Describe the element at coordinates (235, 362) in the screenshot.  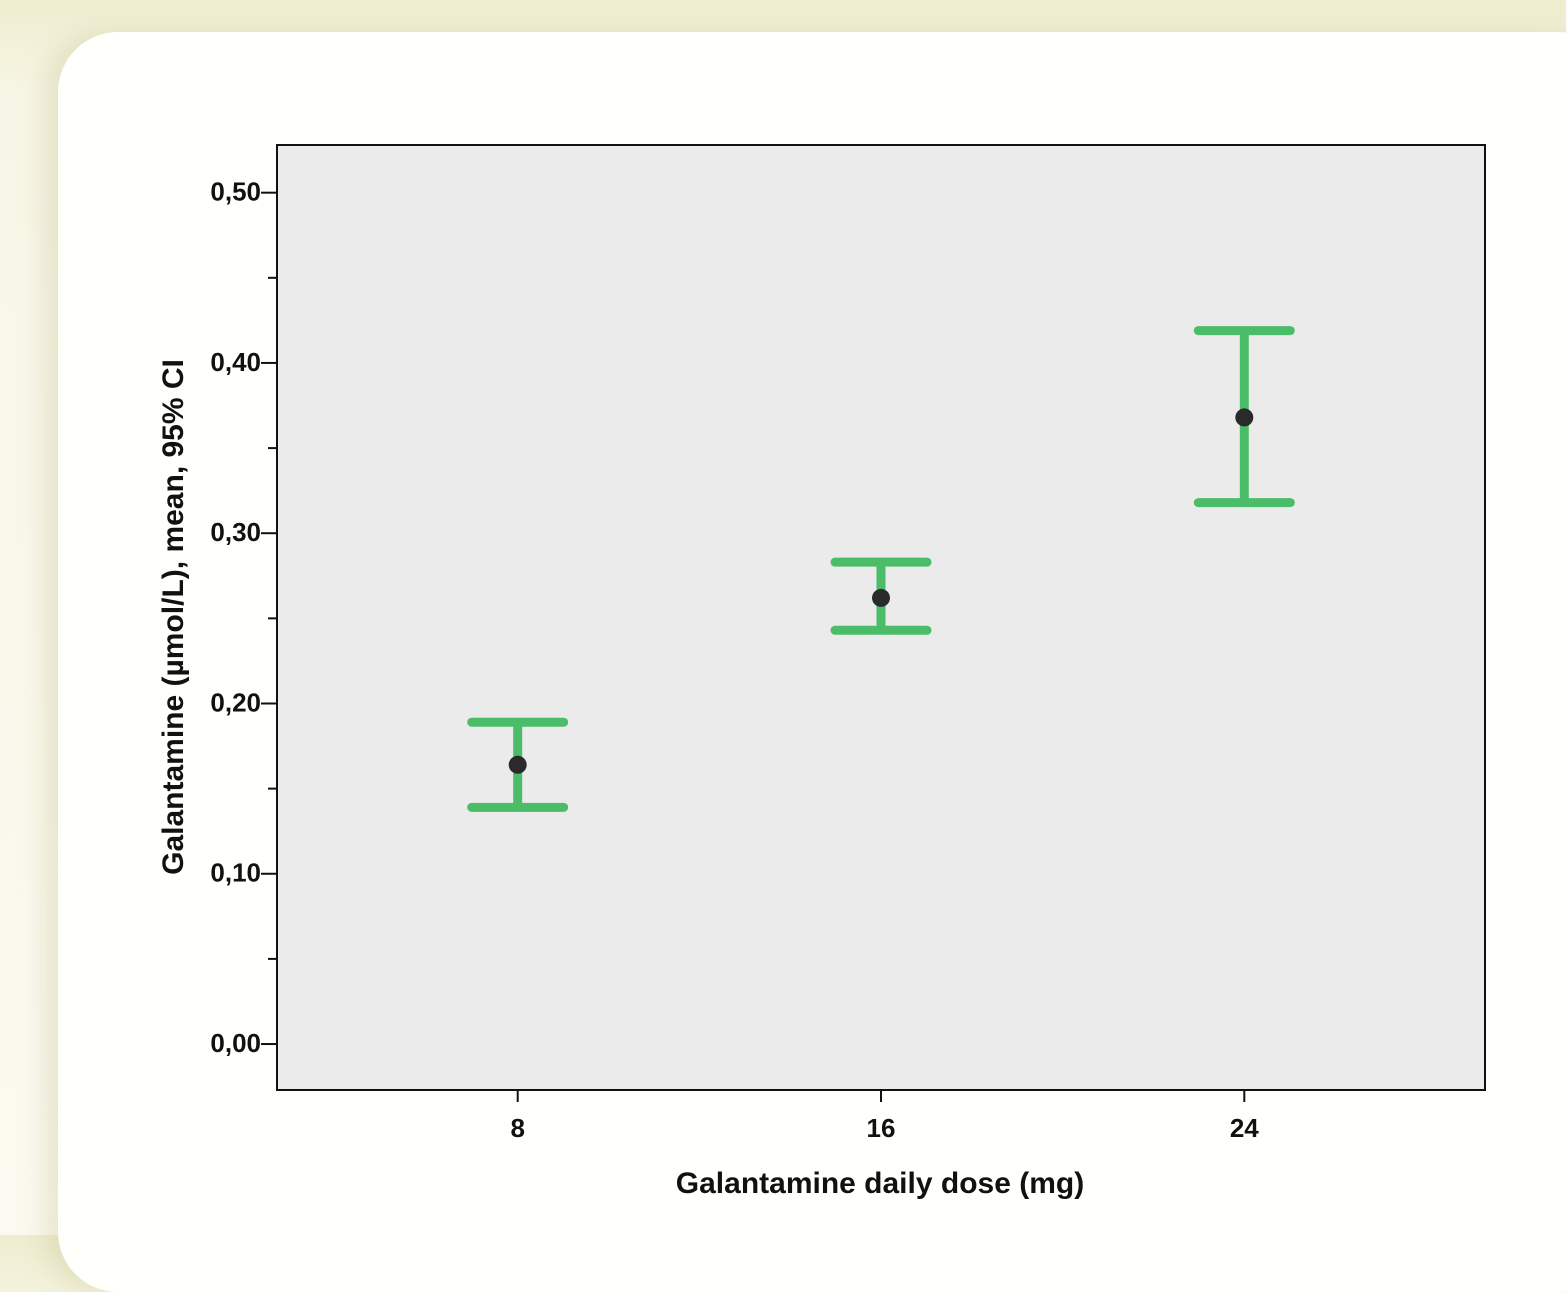
I see `y-tick-label: 0,40` at that location.